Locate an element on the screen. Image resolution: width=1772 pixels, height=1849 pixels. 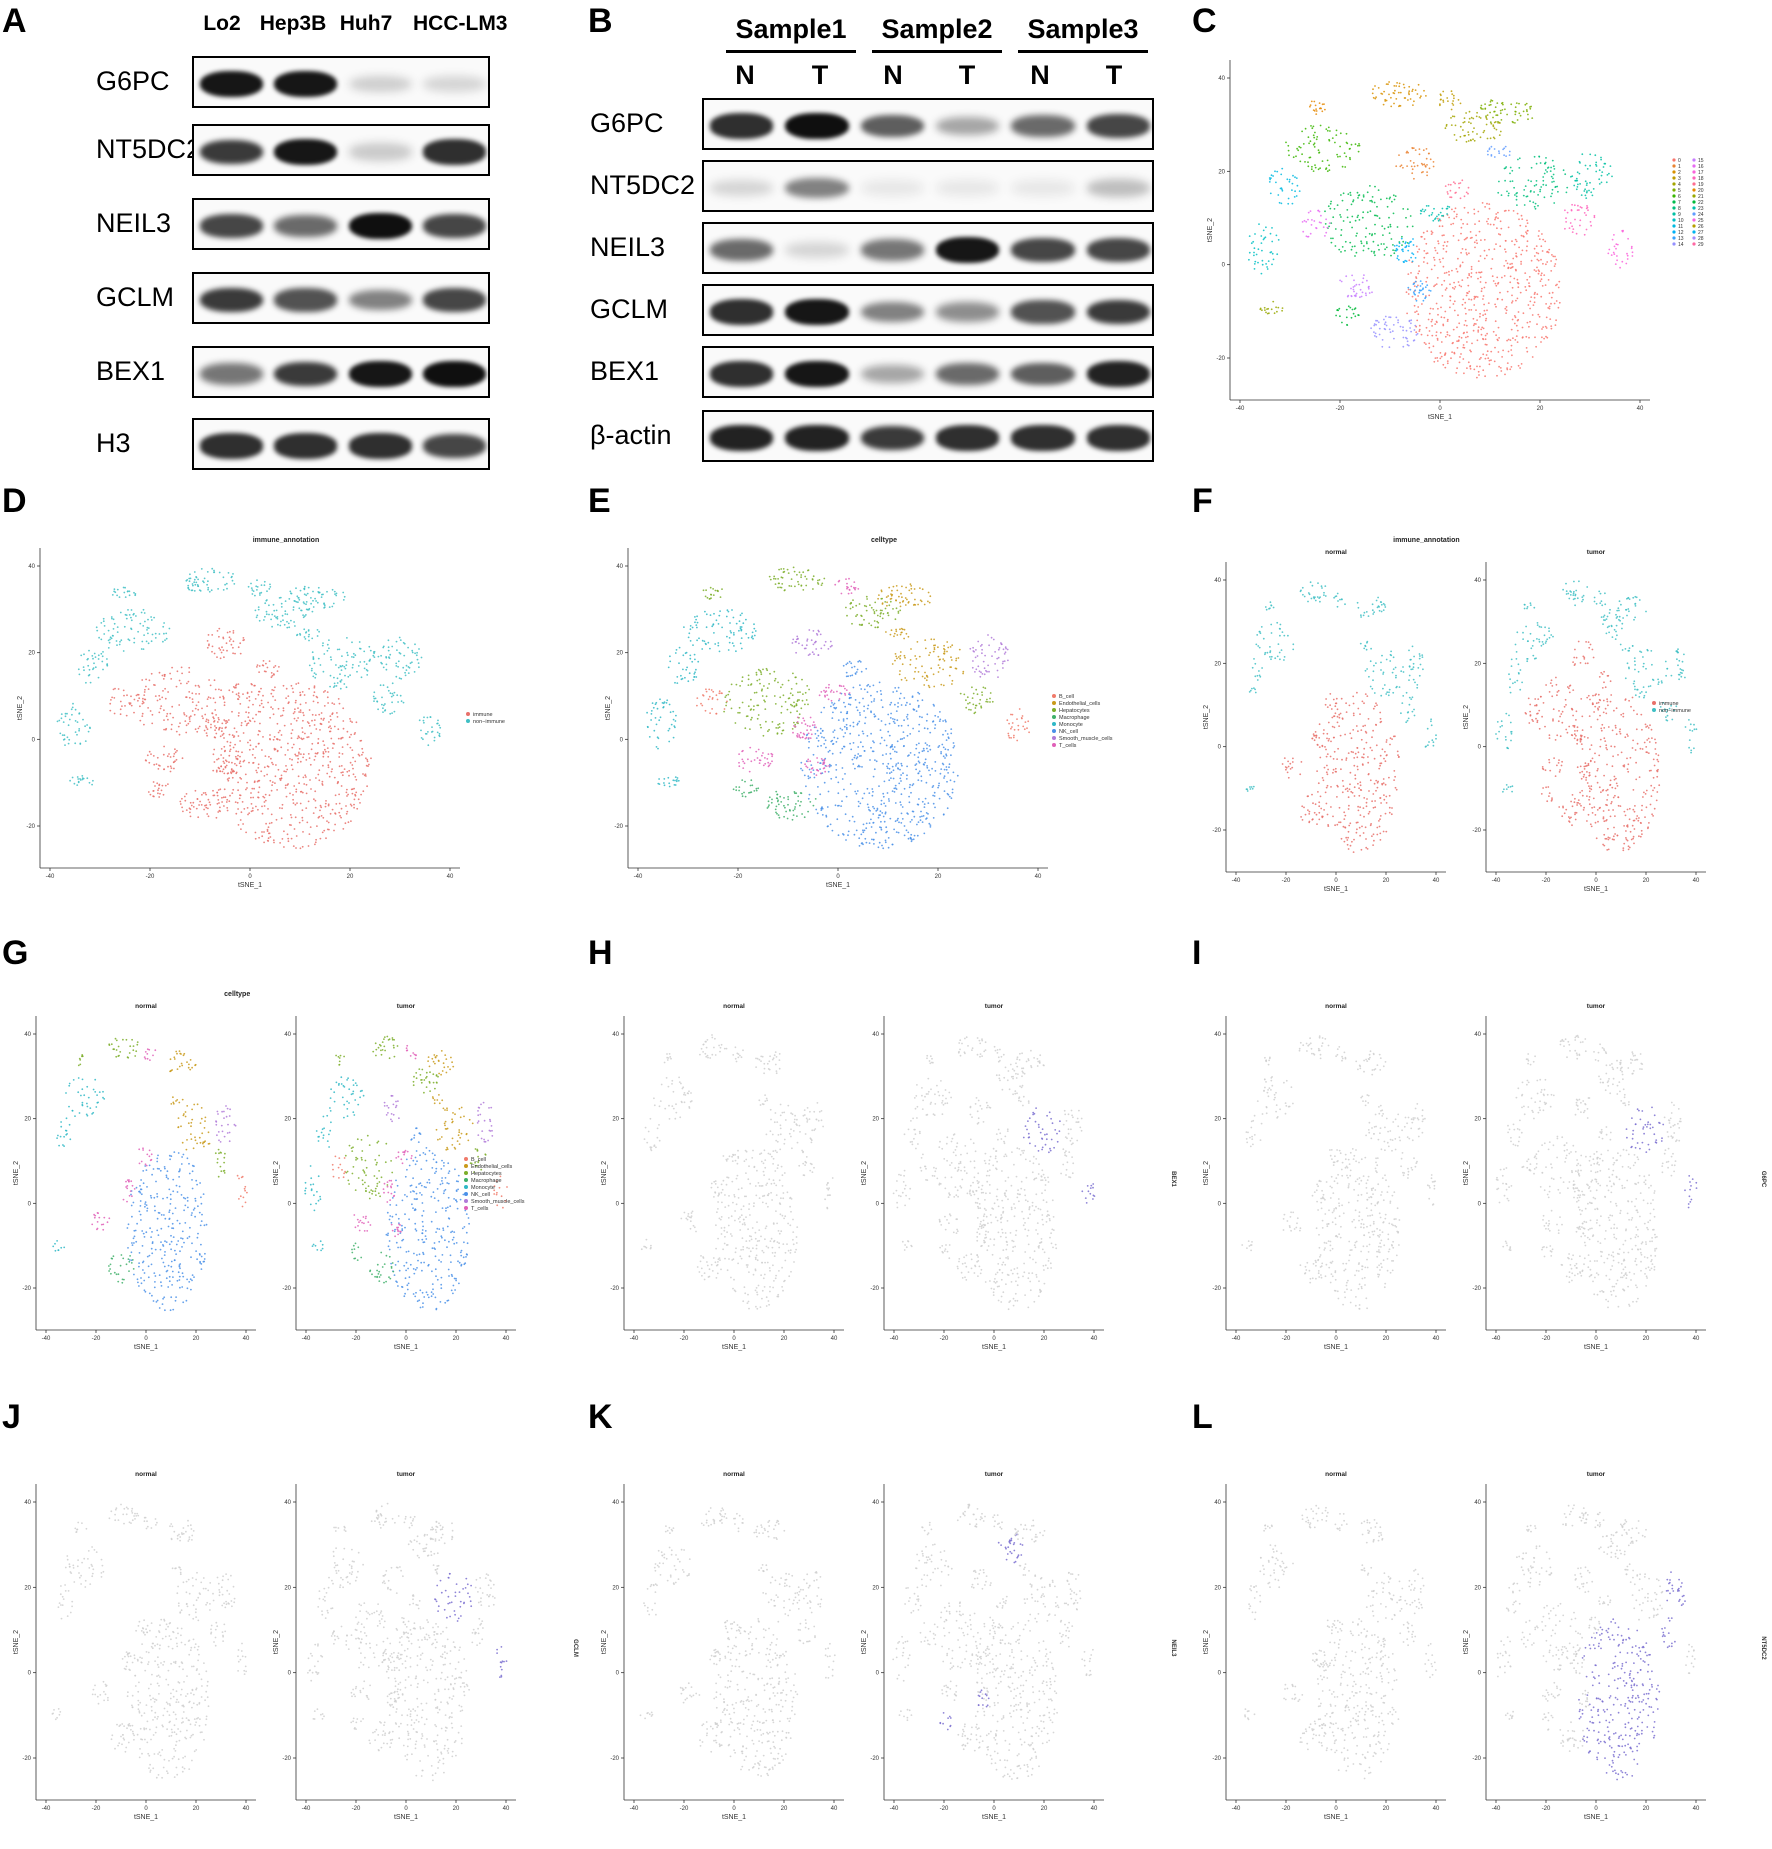
x-axis-label: tSNE_1 is located at coordinates (734, 1817).